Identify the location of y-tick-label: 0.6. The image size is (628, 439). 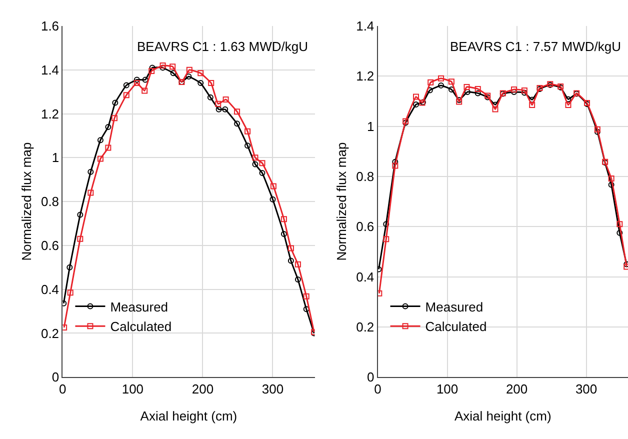
(50, 245).